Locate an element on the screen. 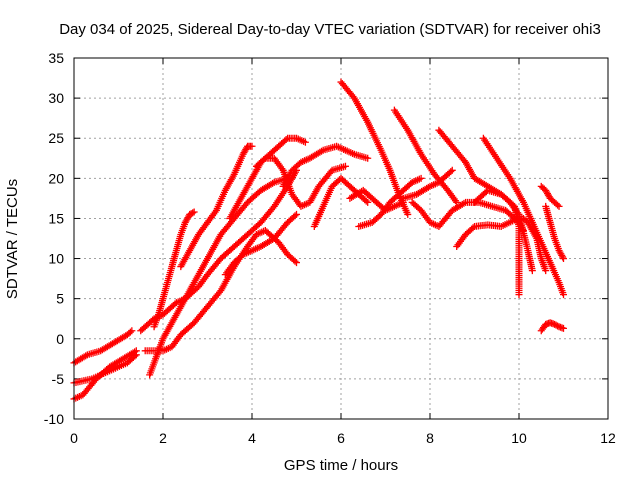 The width and height of the screenshot is (640, 480). y-tick-label: -5 is located at coordinates (58, 379).